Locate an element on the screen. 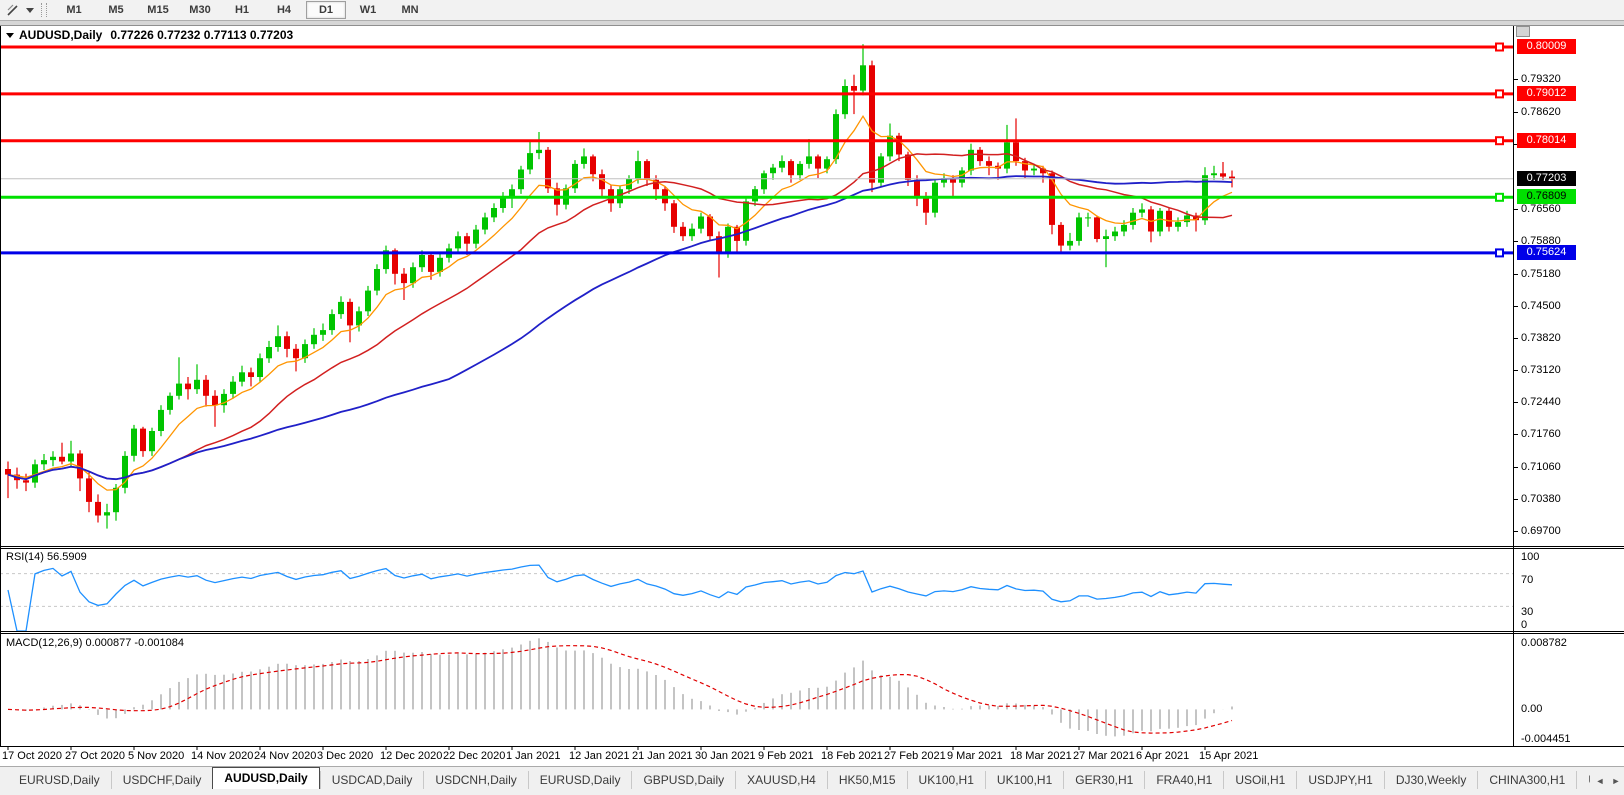 This screenshot has height=795, width=1624. timeframe-button-m30: M30 is located at coordinates (200, 10).